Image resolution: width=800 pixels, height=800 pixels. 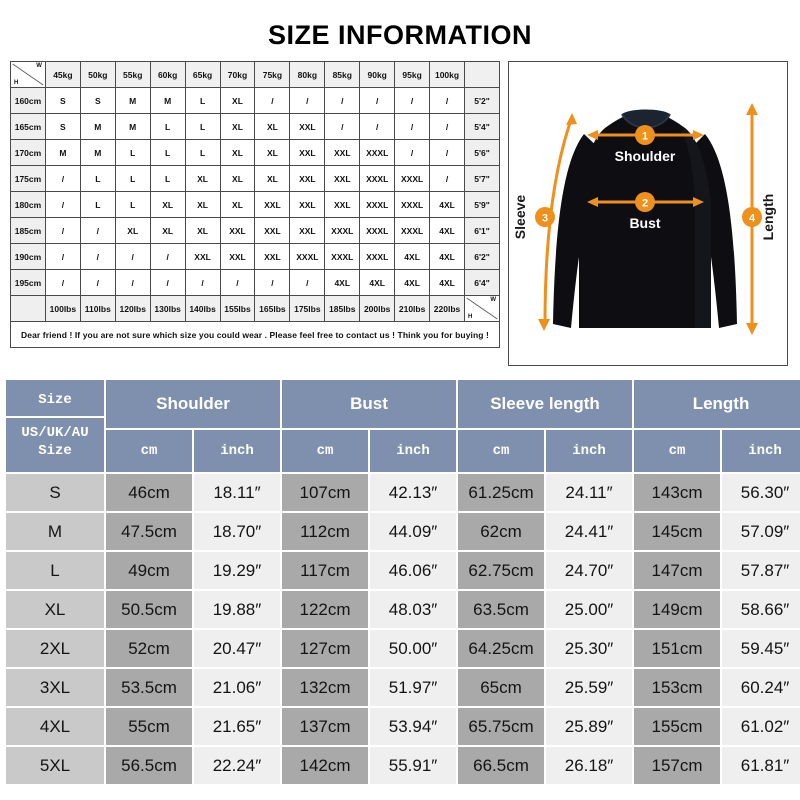 I want to click on cm-value: 143cm, so click(x=677, y=492).